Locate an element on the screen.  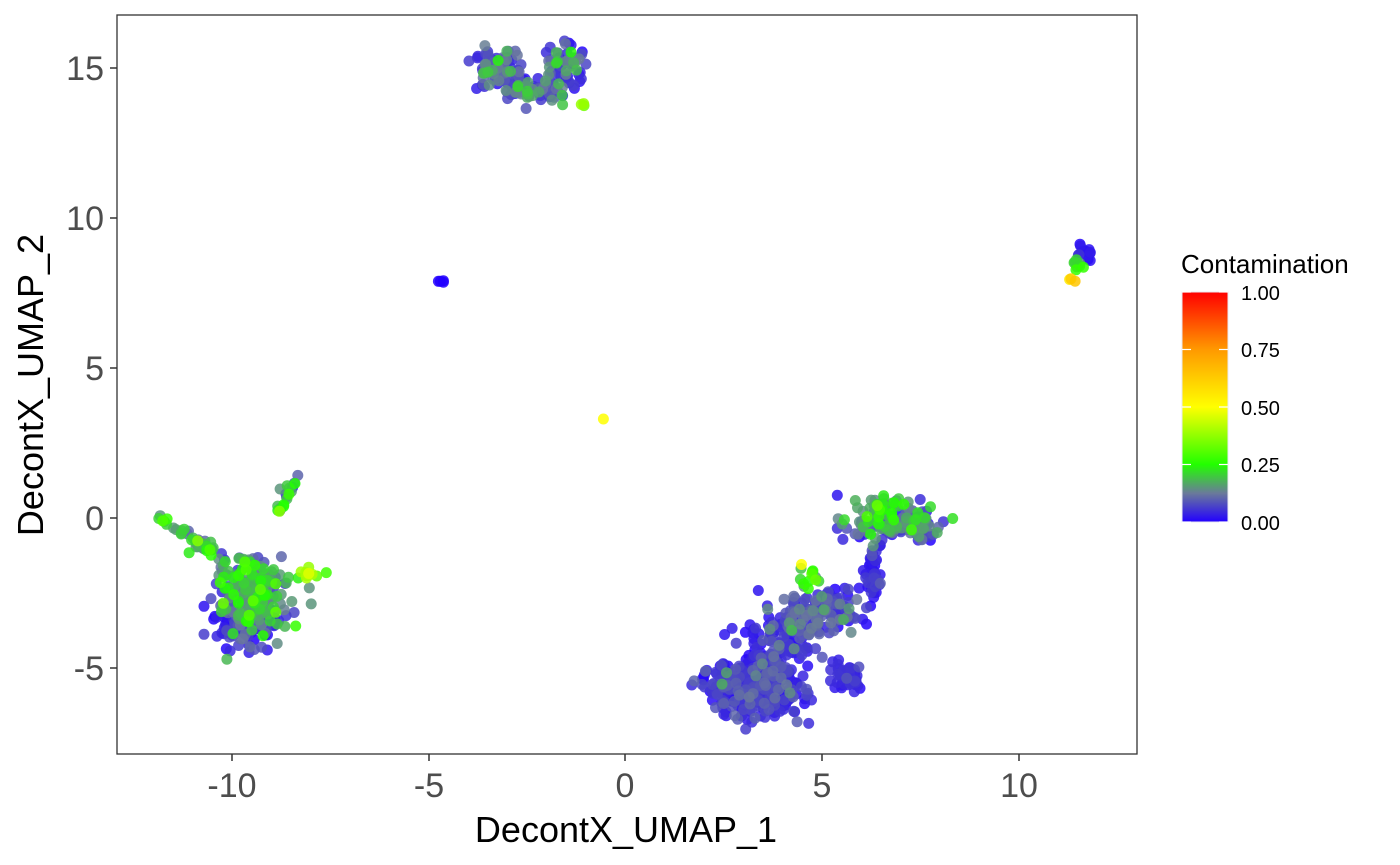
legend-label: 1.00 is located at coordinates (1260, 294).